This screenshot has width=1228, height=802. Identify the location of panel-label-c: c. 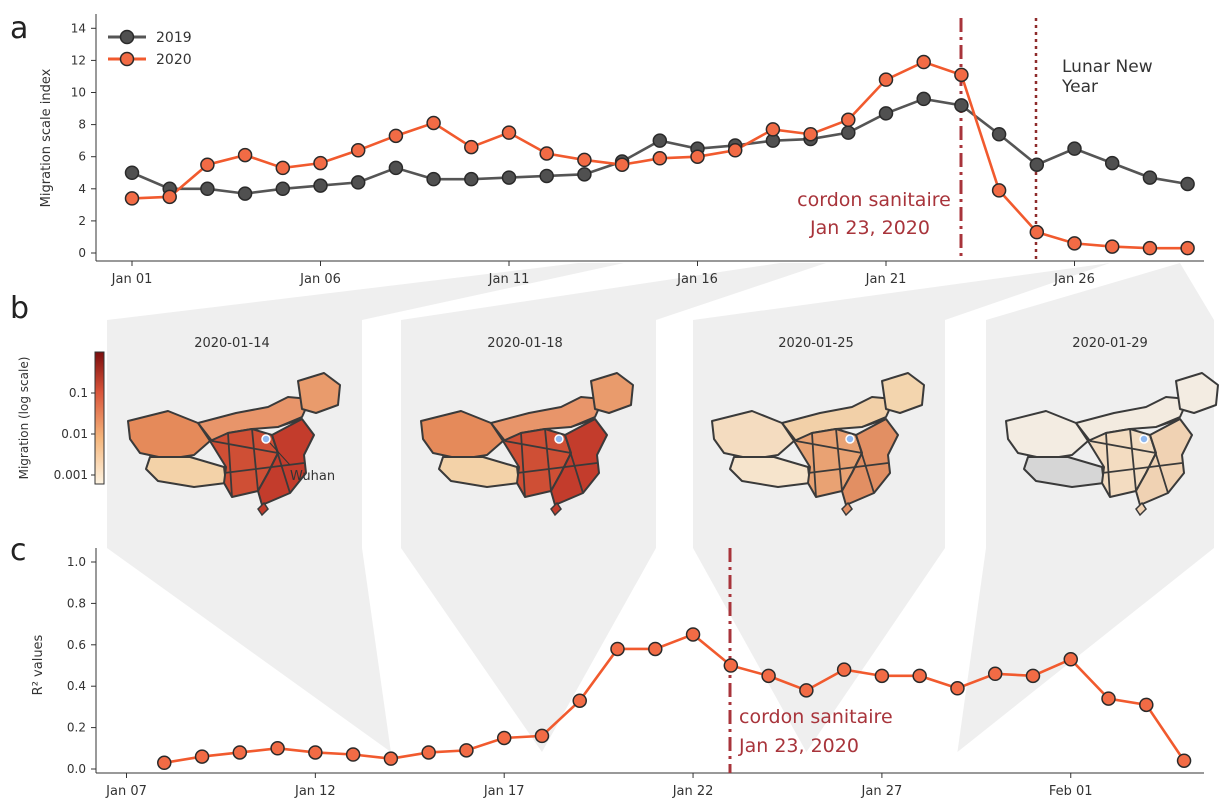
(18, 550).